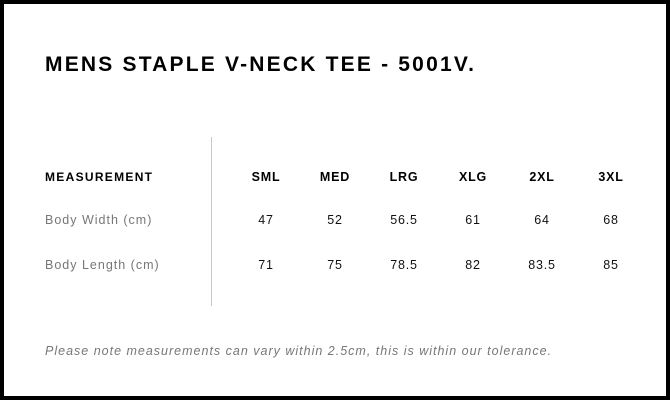  Describe the element at coordinates (611, 177) in the screenshot. I see `size-header: 3XL` at that location.